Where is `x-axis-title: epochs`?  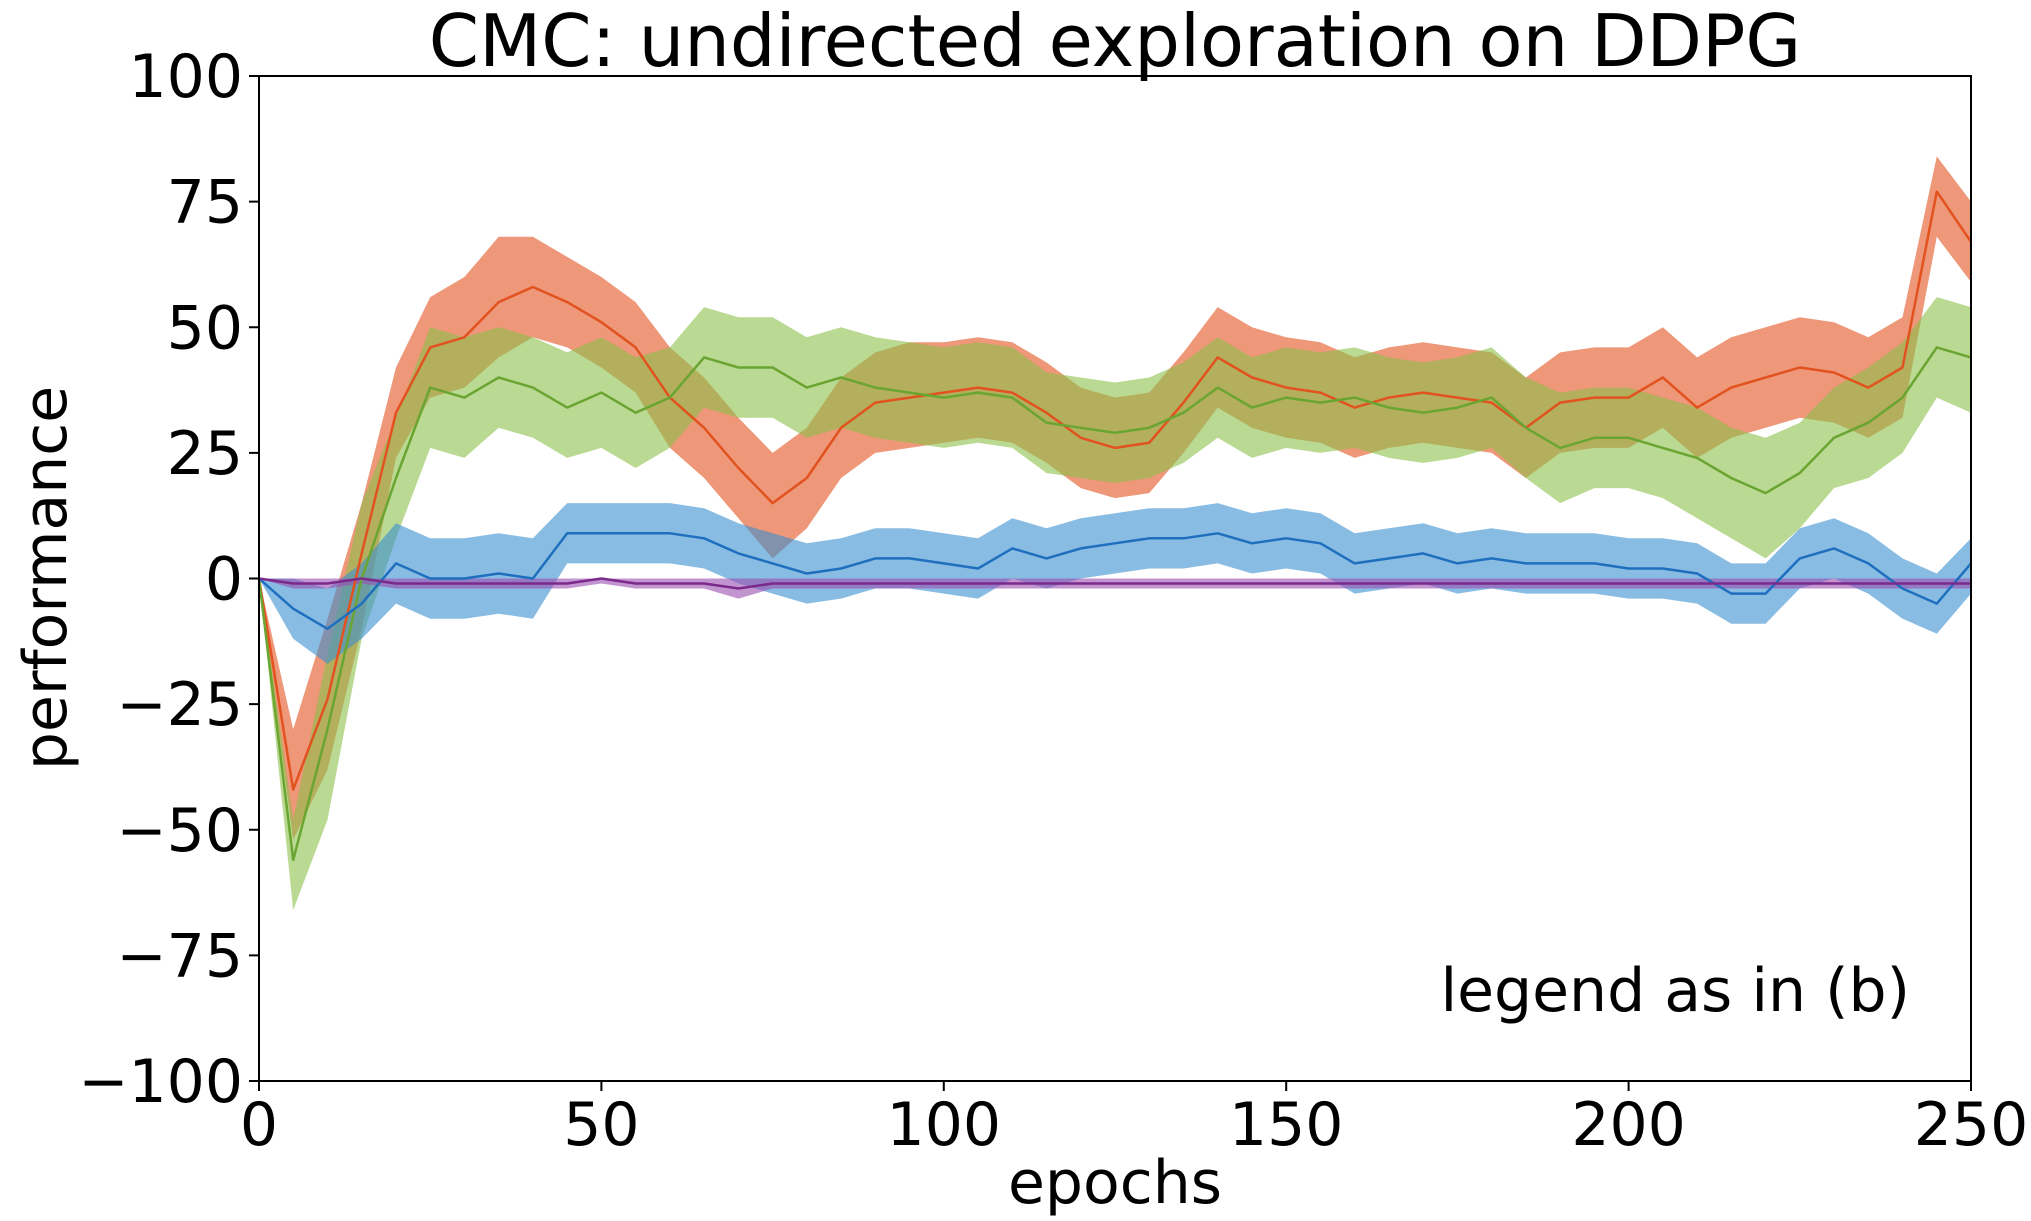 x-axis-title: epochs is located at coordinates (1115, 1183).